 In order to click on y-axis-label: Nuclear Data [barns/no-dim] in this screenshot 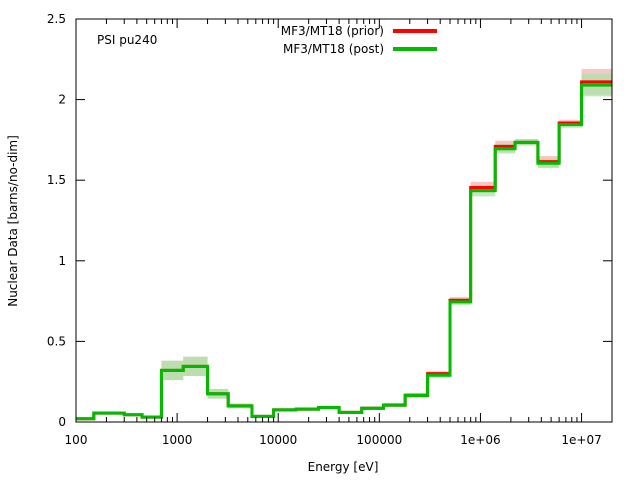, I will do `click(13, 221)`.